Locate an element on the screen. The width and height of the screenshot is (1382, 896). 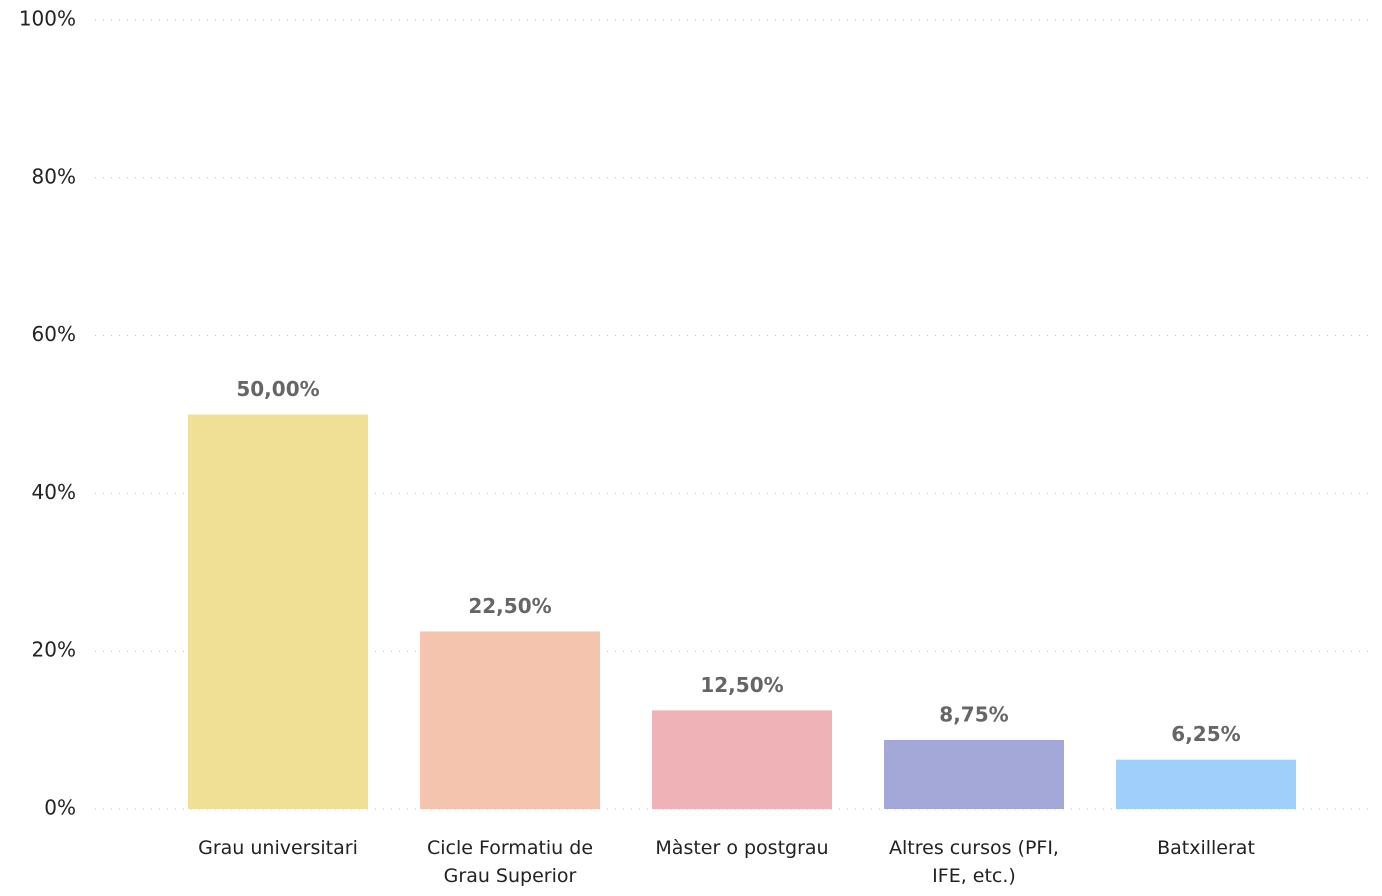
y-tick-label: 20% is located at coordinates (54, 650).